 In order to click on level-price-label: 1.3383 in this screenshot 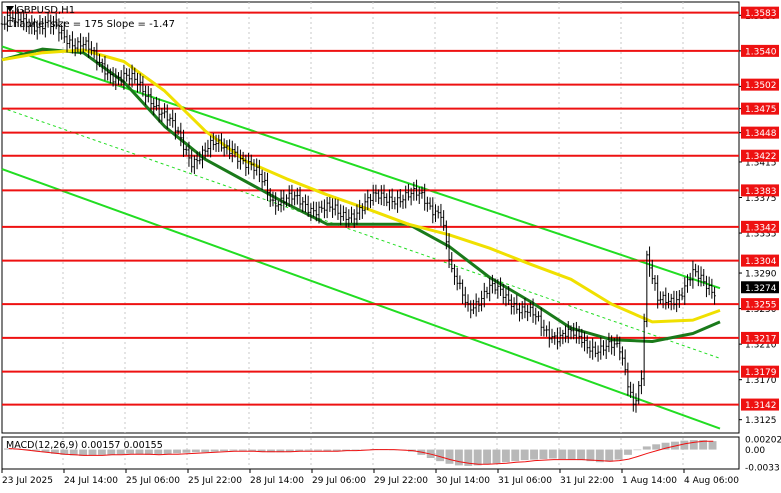, I will do `click(761, 192)`.